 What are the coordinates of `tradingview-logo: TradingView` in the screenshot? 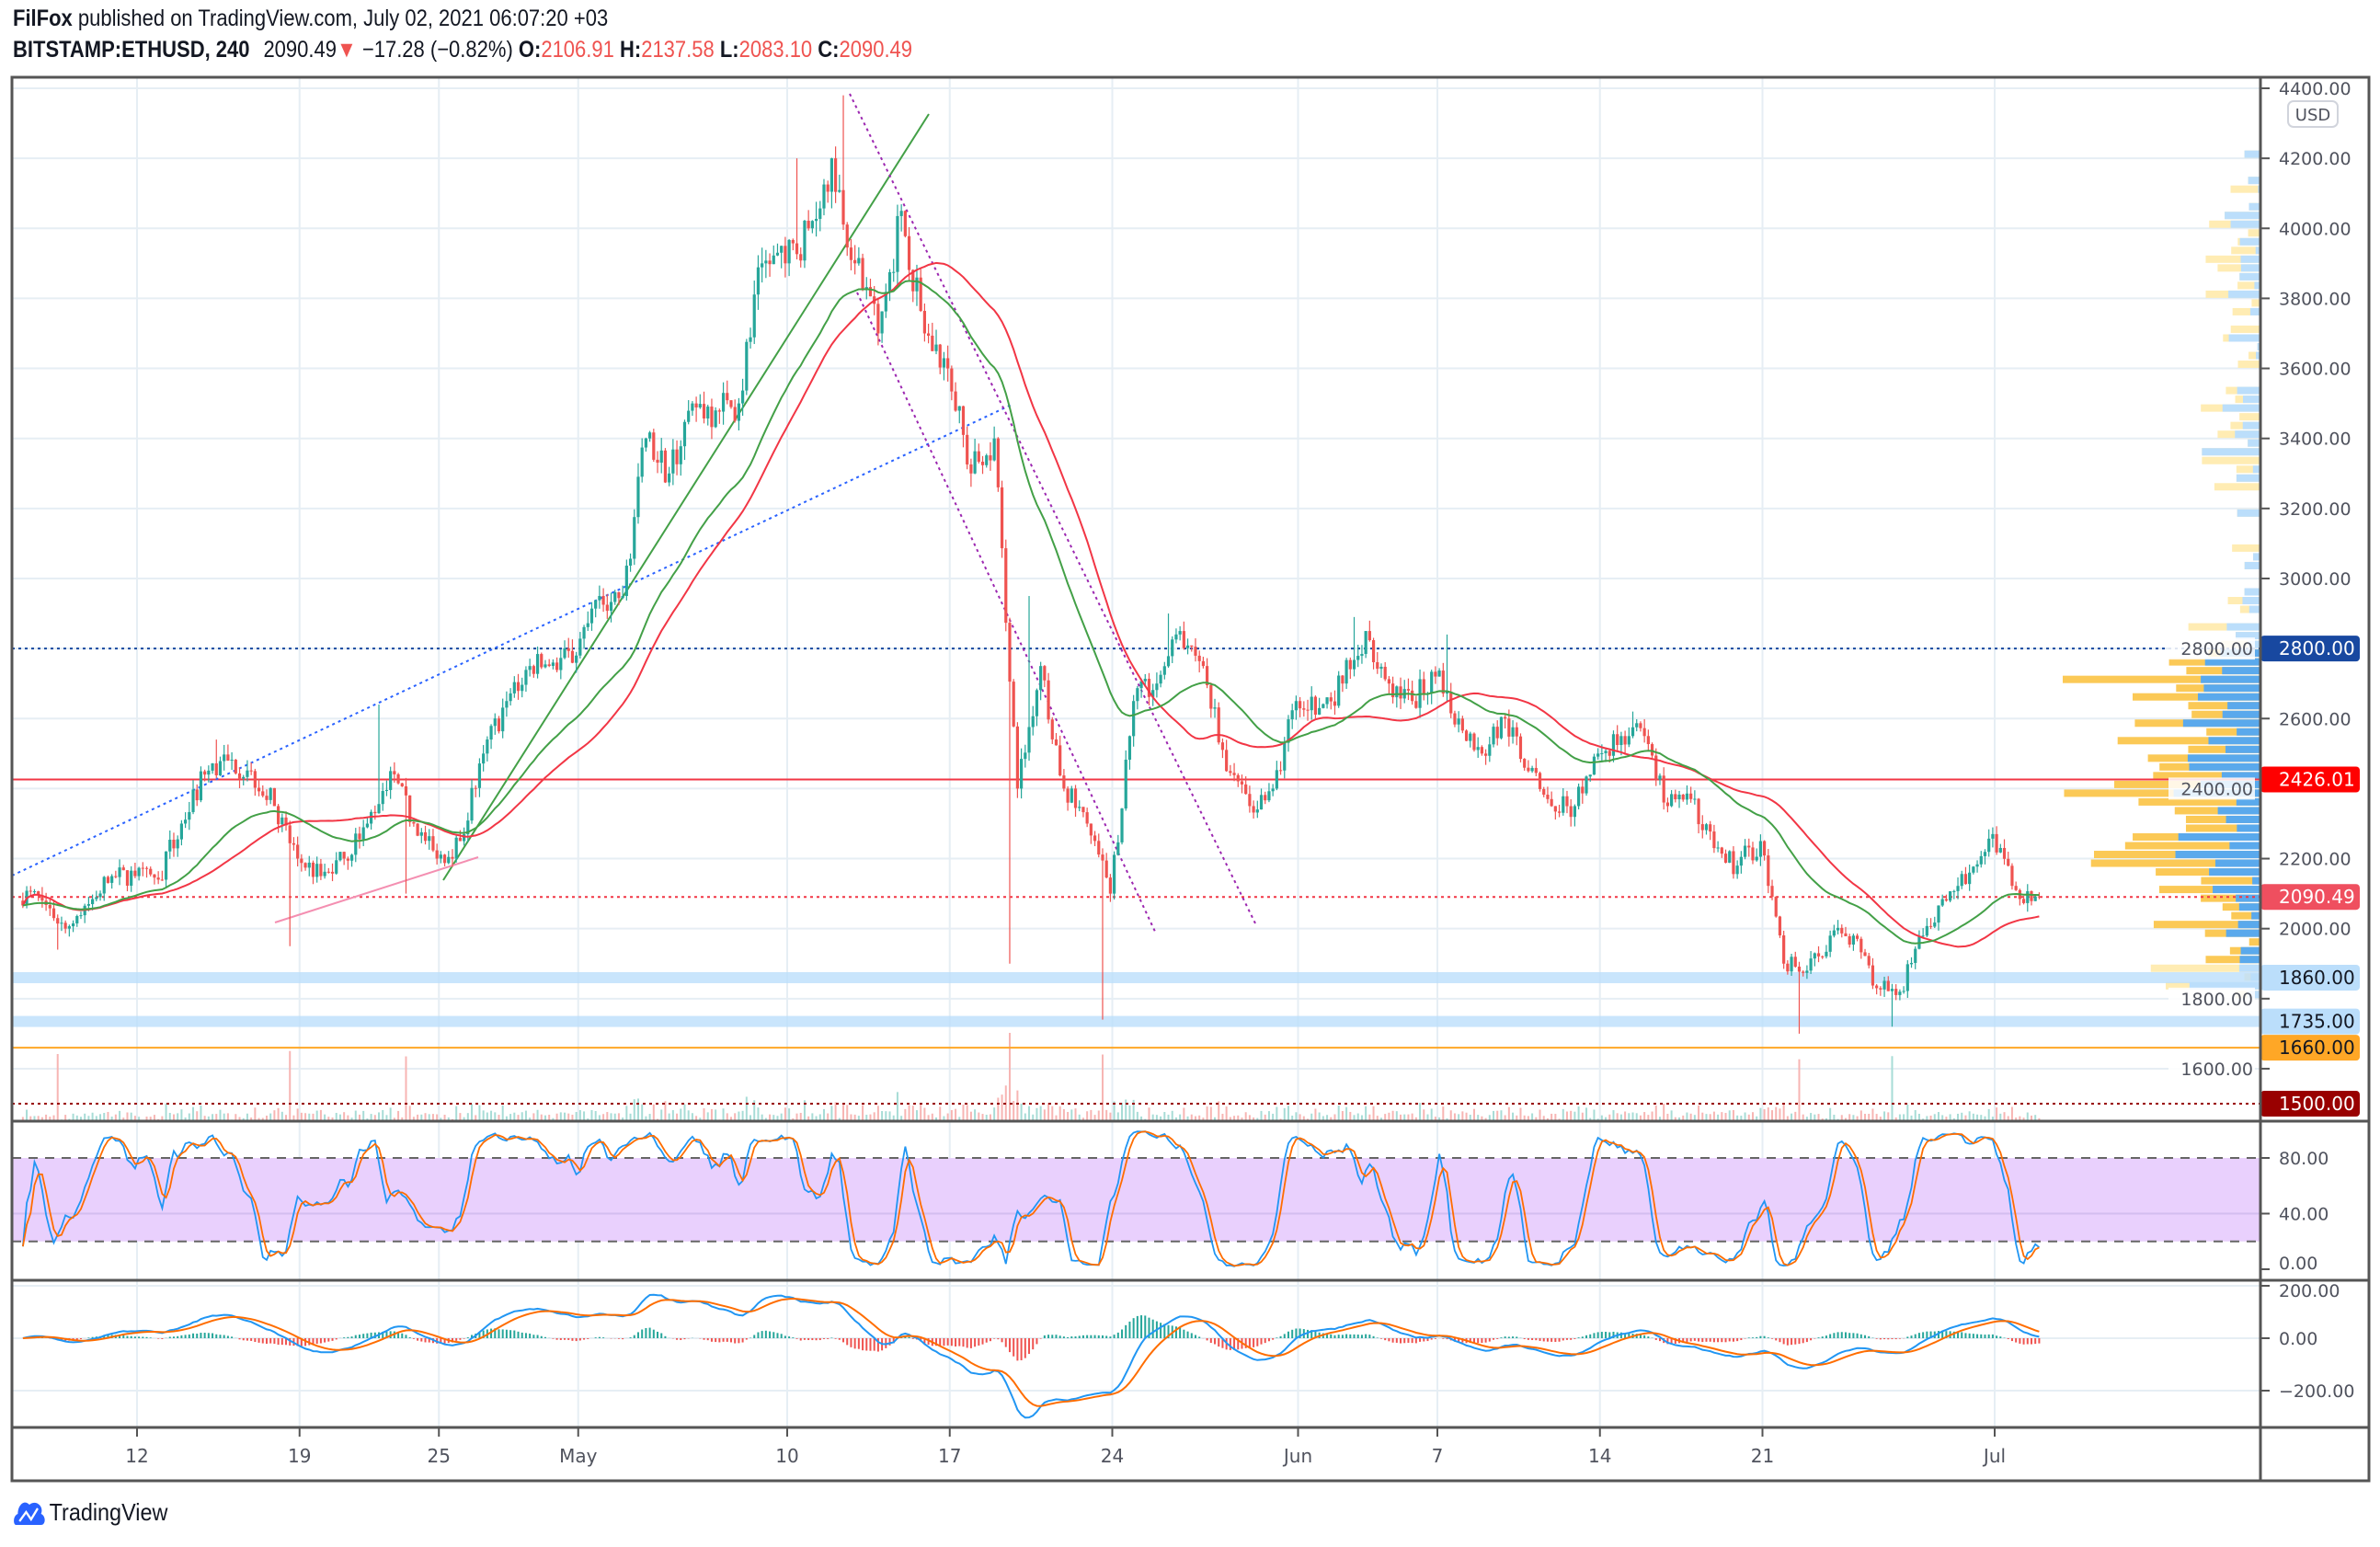 It's located at (90, 1512).